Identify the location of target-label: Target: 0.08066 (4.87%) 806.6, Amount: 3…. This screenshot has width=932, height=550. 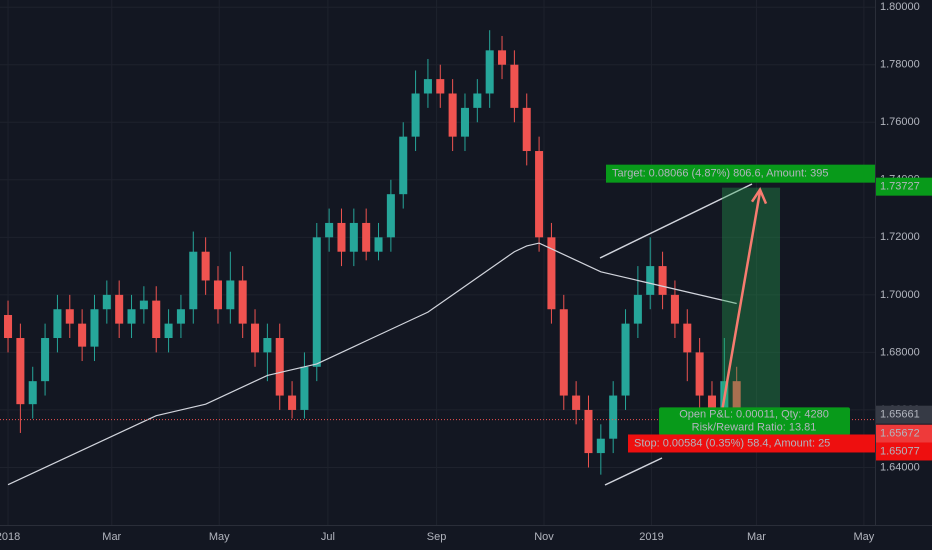
(720, 174).